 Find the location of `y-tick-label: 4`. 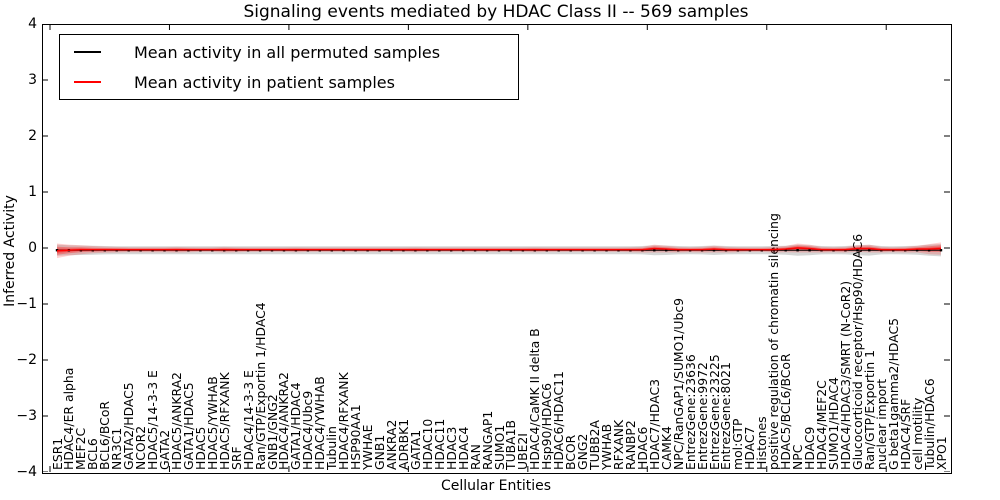

y-tick-label: 4 is located at coordinates (32, 24).